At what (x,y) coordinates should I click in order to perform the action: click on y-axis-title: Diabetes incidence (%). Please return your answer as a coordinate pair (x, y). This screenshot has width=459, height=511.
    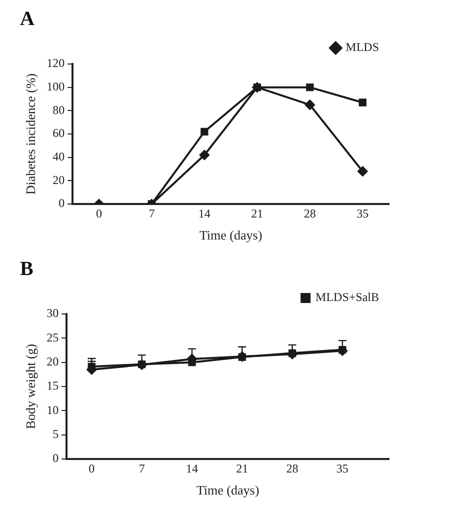
    Looking at the image, I should click on (30, 134).